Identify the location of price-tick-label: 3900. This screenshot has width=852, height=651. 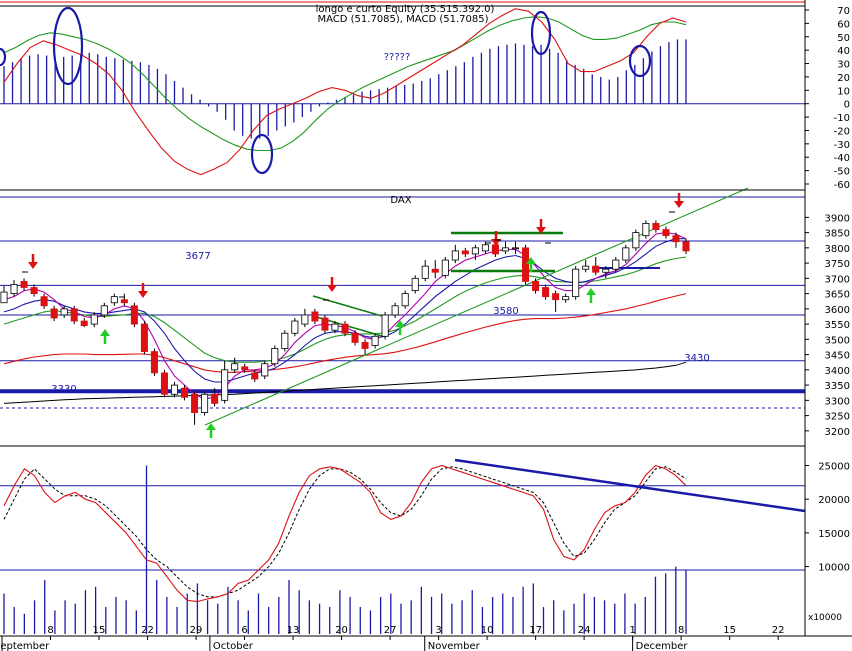
(837, 218).